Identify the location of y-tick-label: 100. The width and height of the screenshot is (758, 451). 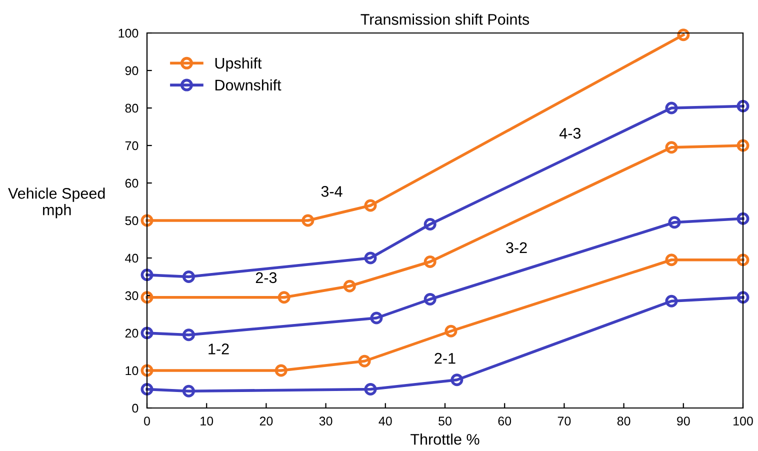
(128, 33).